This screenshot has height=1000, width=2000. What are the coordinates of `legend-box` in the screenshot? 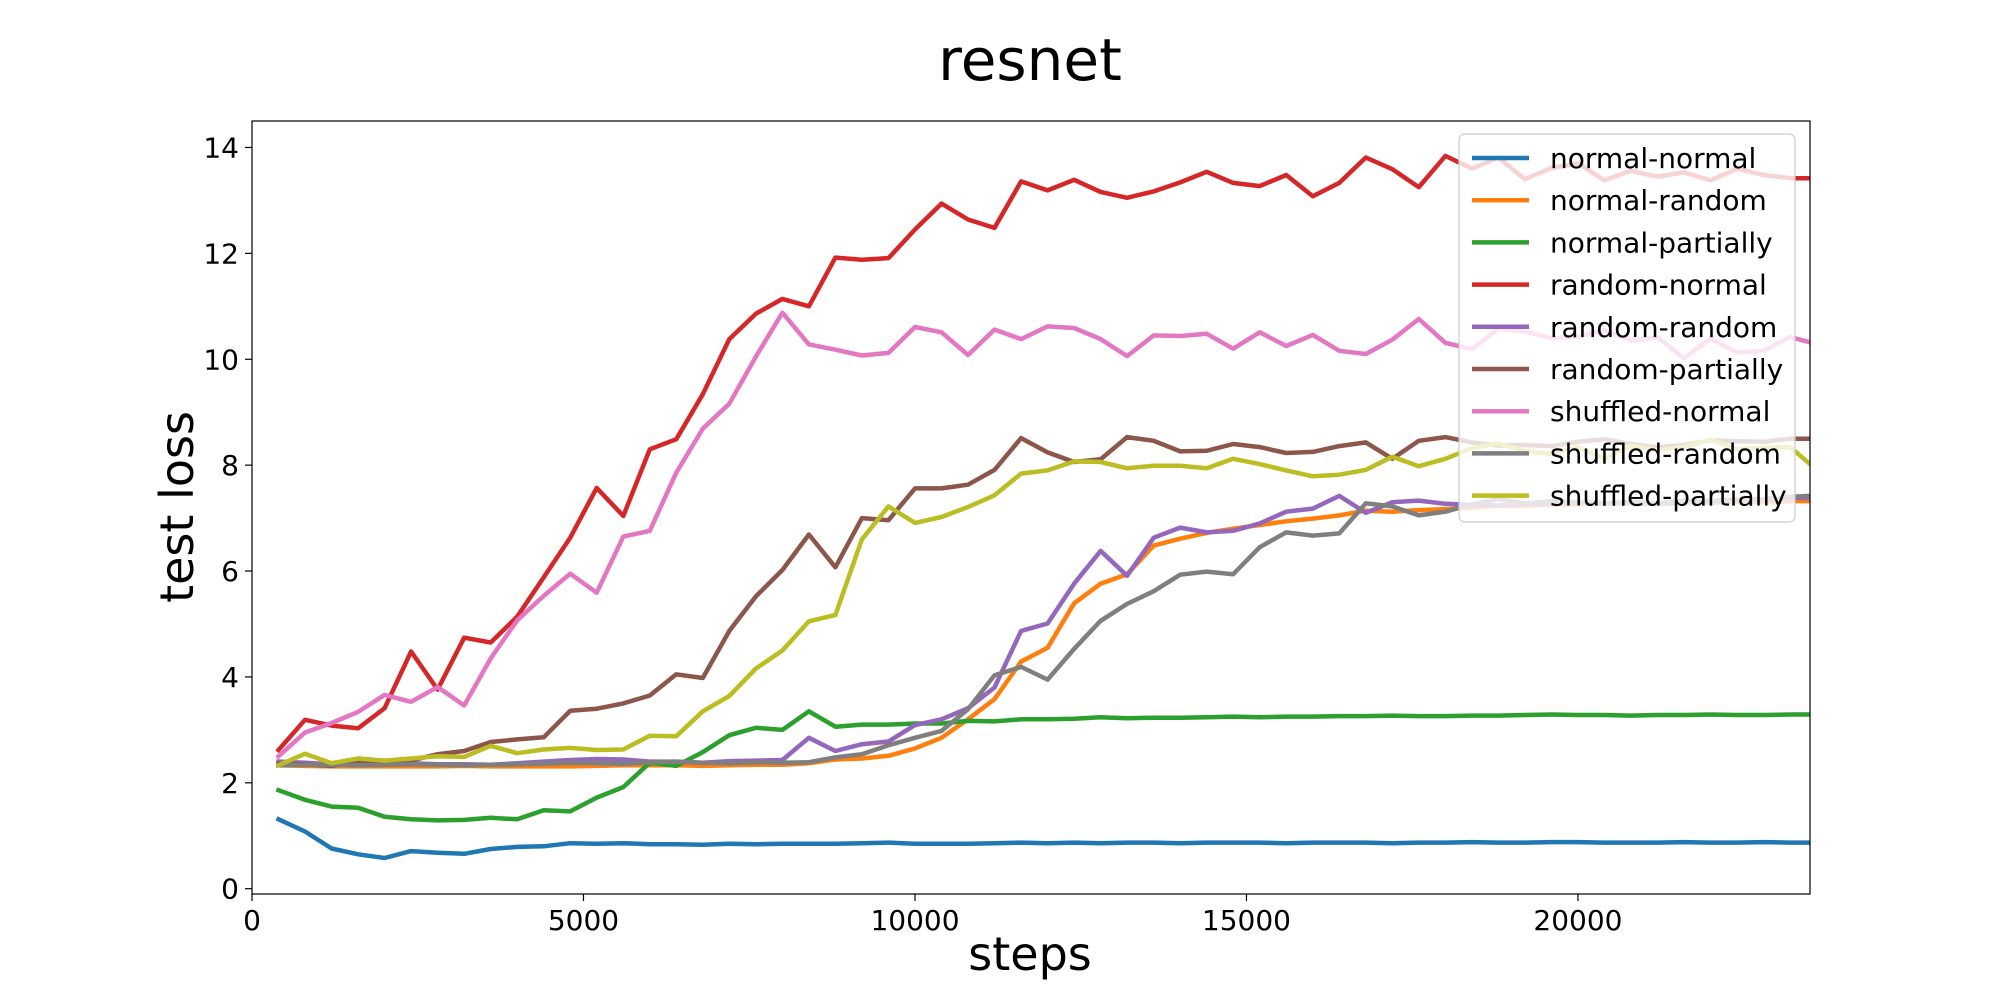 It's located at (1627, 328).